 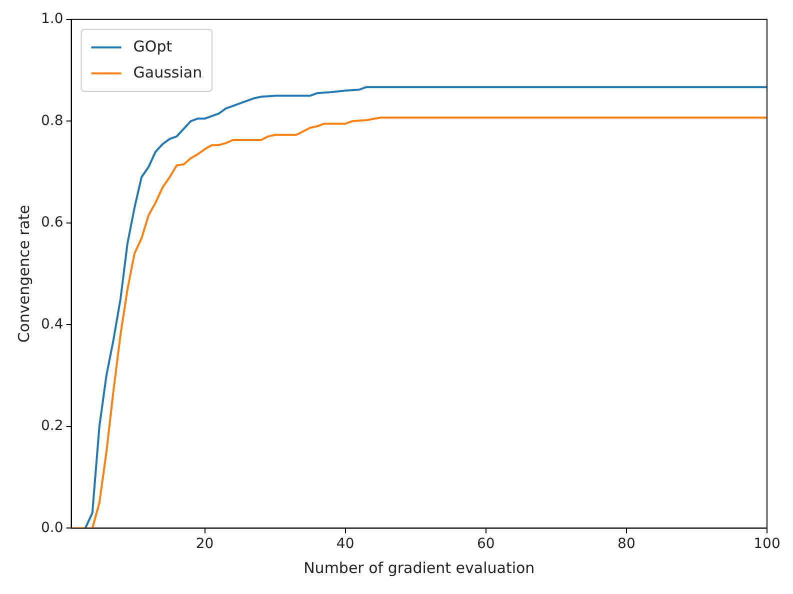 I want to click on y-tick-label: 0.6, so click(x=52, y=222).